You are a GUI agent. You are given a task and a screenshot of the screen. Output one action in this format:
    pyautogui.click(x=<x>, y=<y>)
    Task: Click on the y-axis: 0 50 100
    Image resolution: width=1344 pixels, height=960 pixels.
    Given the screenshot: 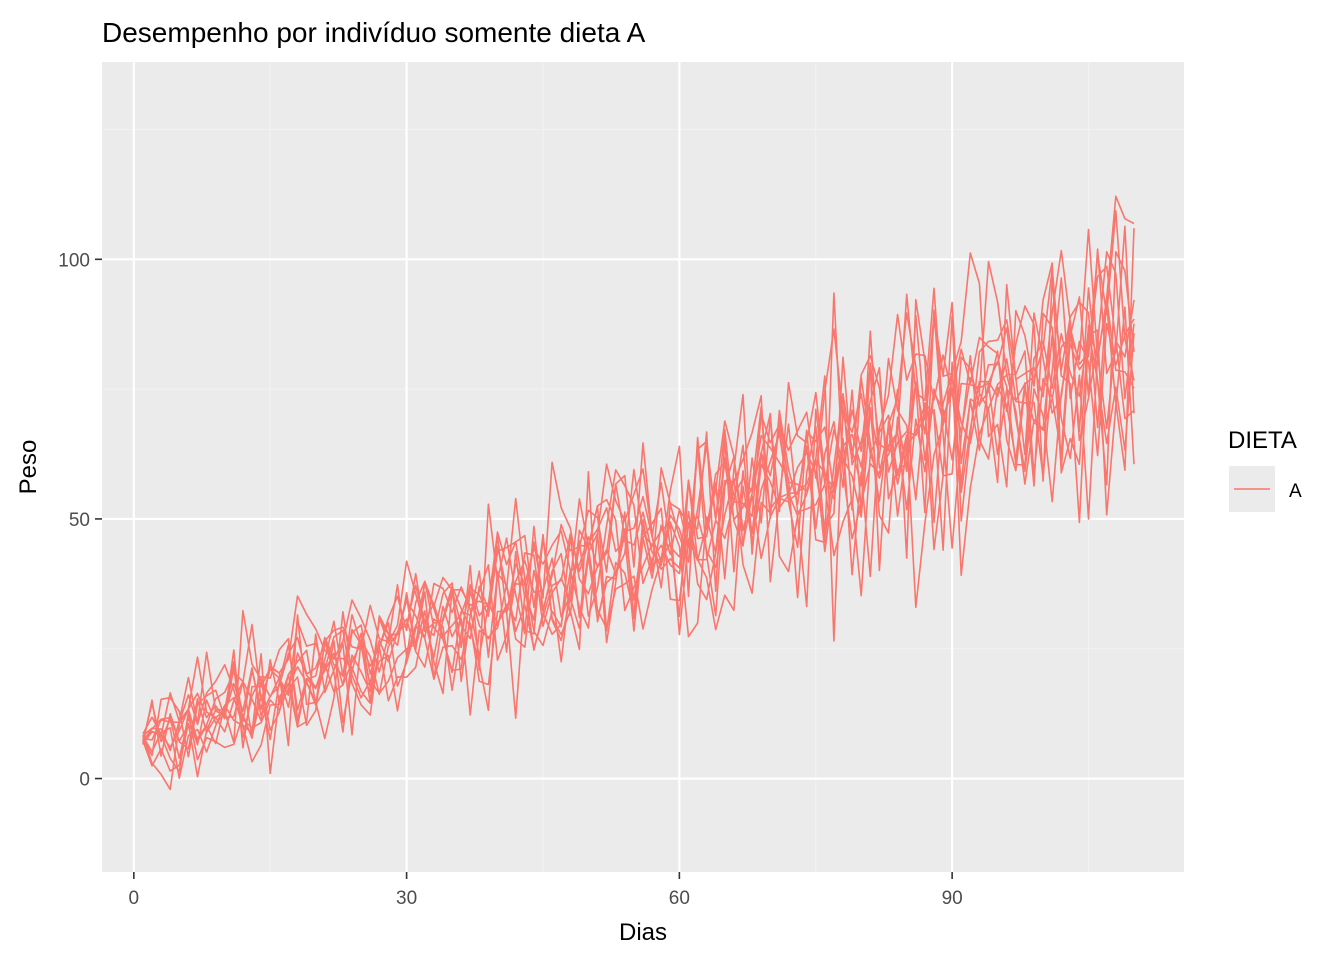 What is the action you would take?
    pyautogui.click(x=80, y=520)
    